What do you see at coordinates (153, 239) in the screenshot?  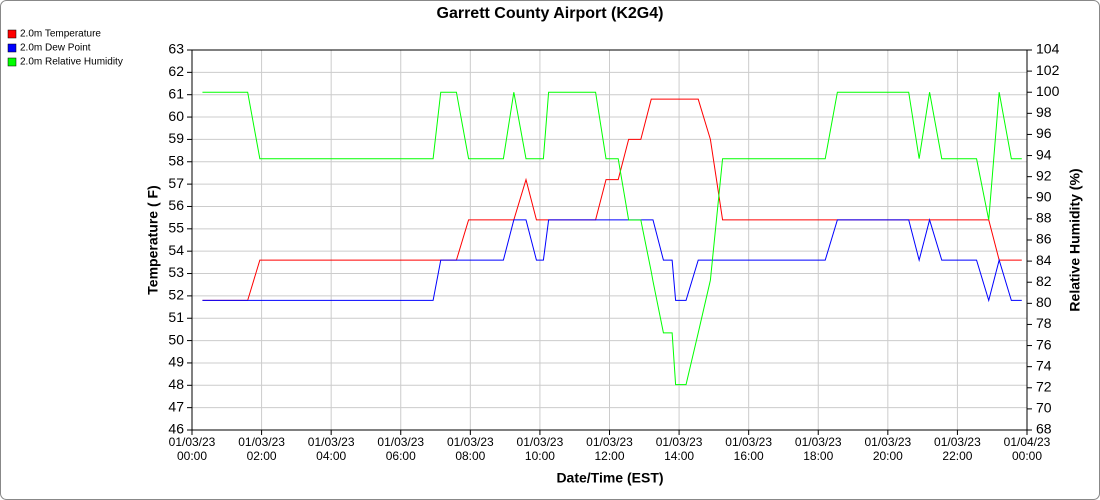 I see `y-axis-label: Temperature ( F)` at bounding box center [153, 239].